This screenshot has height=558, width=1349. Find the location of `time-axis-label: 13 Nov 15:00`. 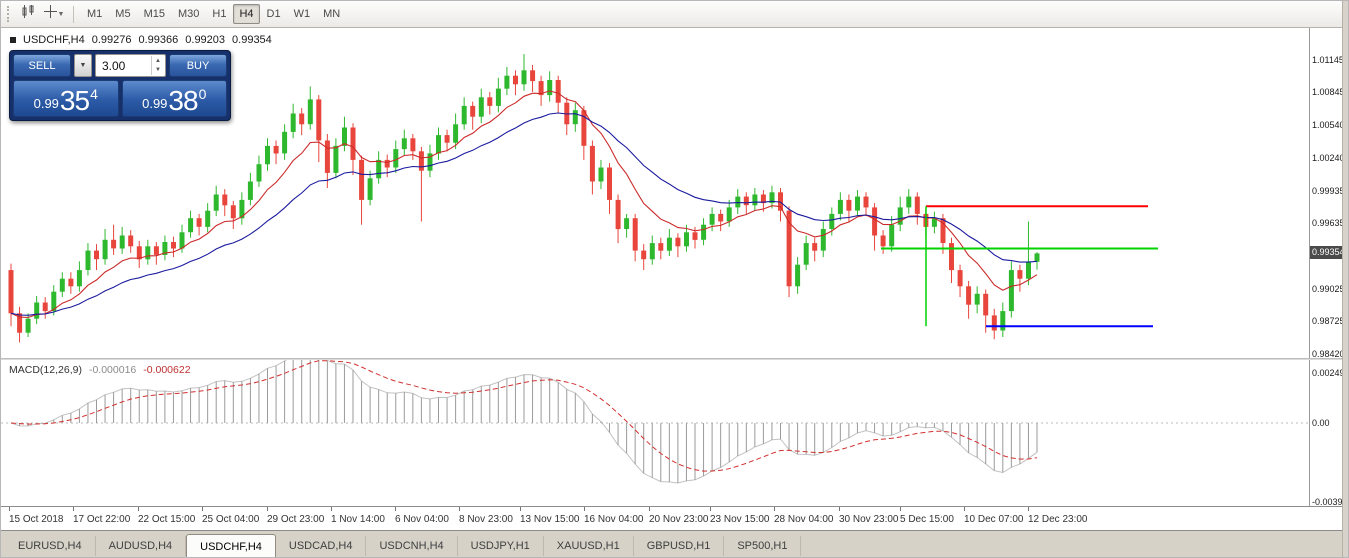

time-axis-label: 13 Nov 15:00 is located at coordinates (550, 519).